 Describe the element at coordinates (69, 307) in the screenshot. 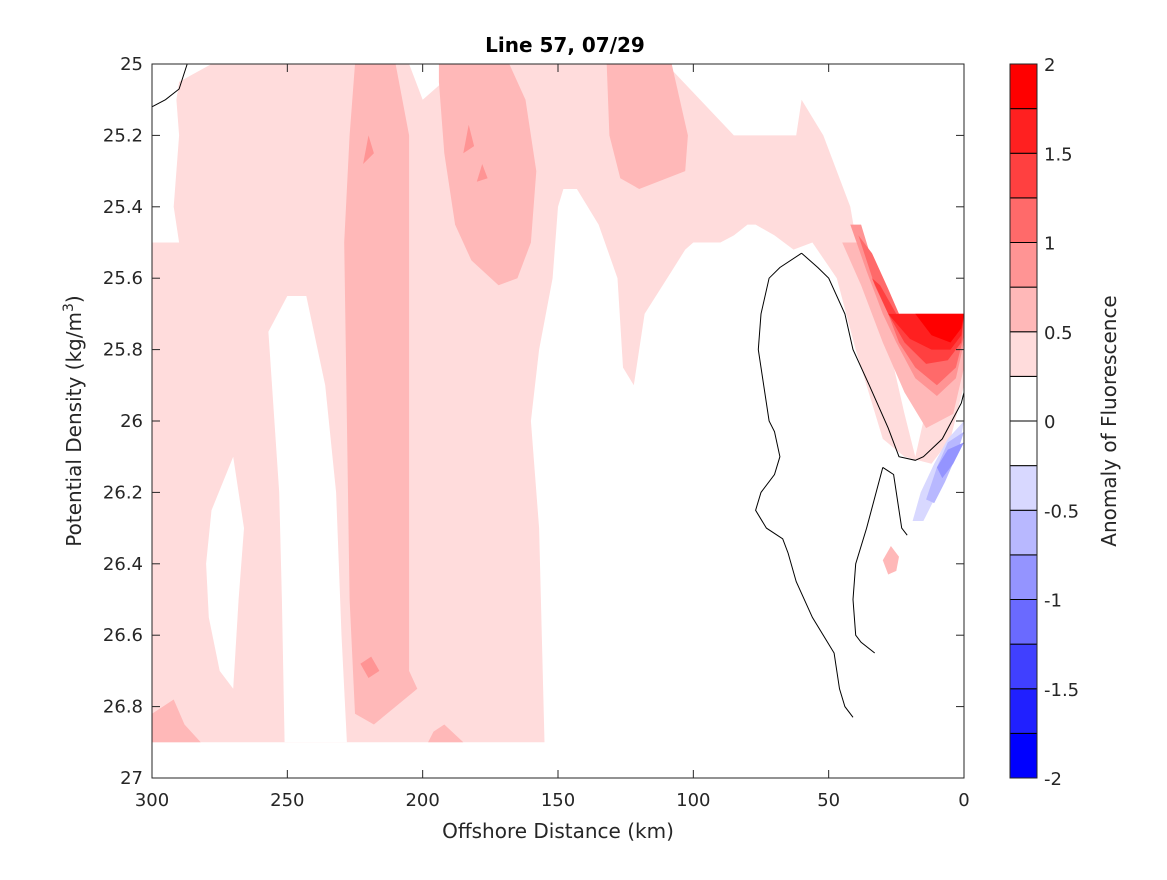

I see `y-axis-label-superscript: 3` at that location.